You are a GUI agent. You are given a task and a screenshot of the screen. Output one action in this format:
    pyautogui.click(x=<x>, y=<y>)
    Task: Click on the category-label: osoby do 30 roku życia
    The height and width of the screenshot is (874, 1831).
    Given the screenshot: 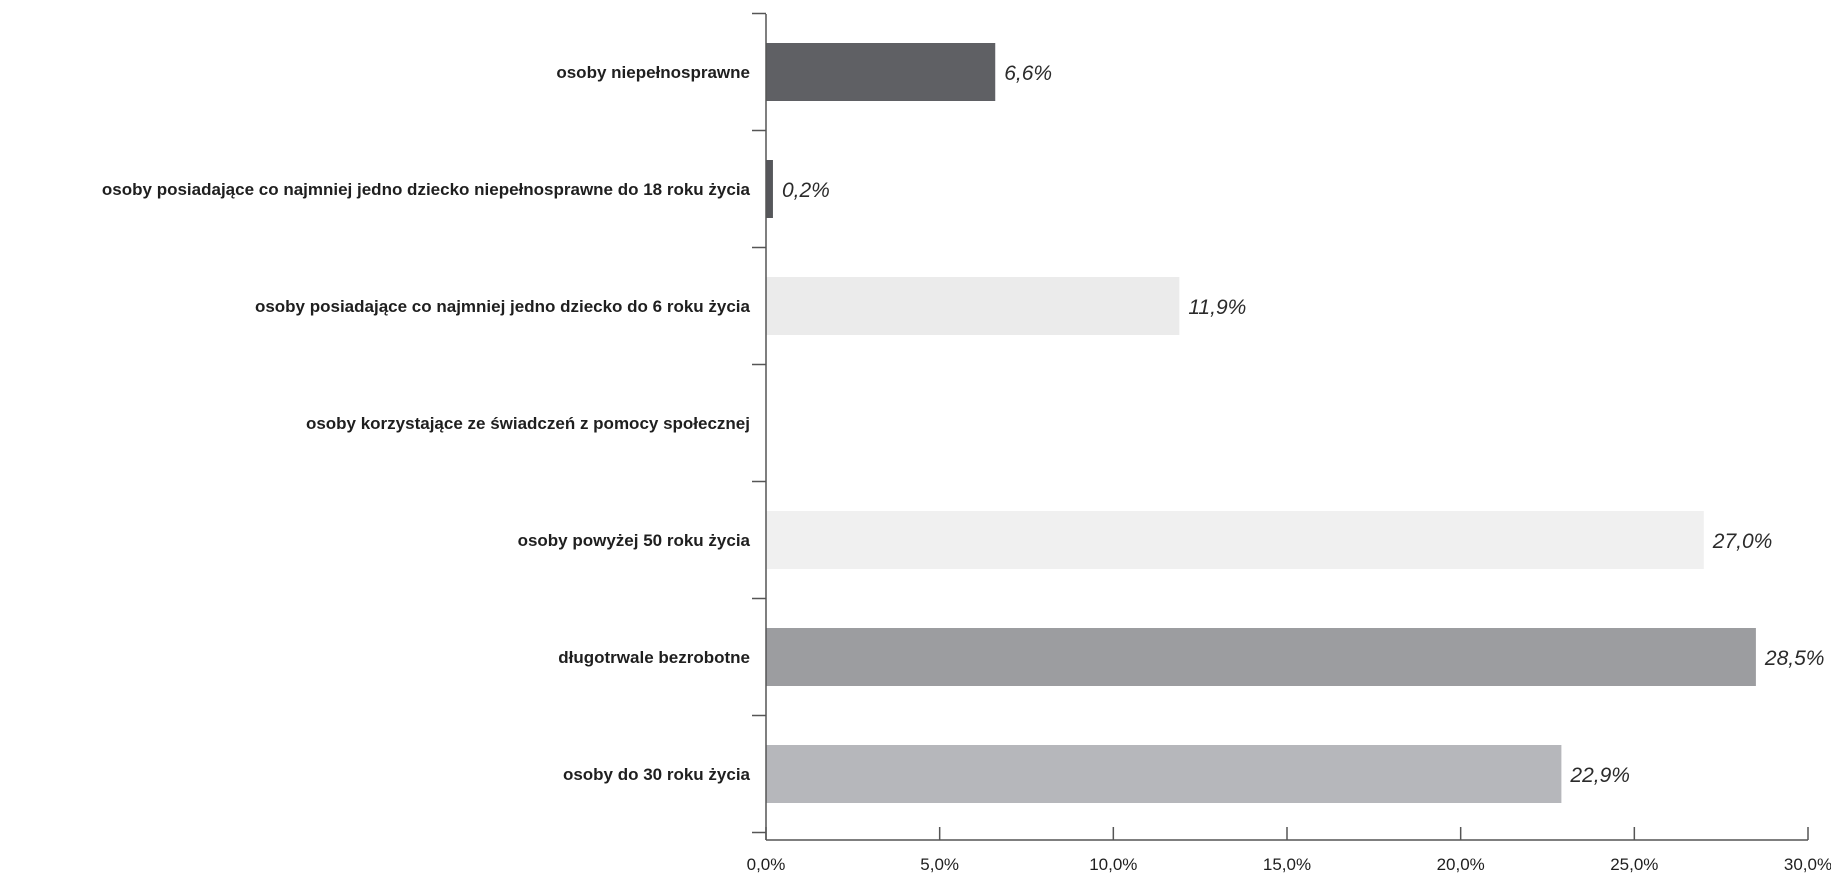 What is the action you would take?
    pyautogui.click(x=657, y=774)
    